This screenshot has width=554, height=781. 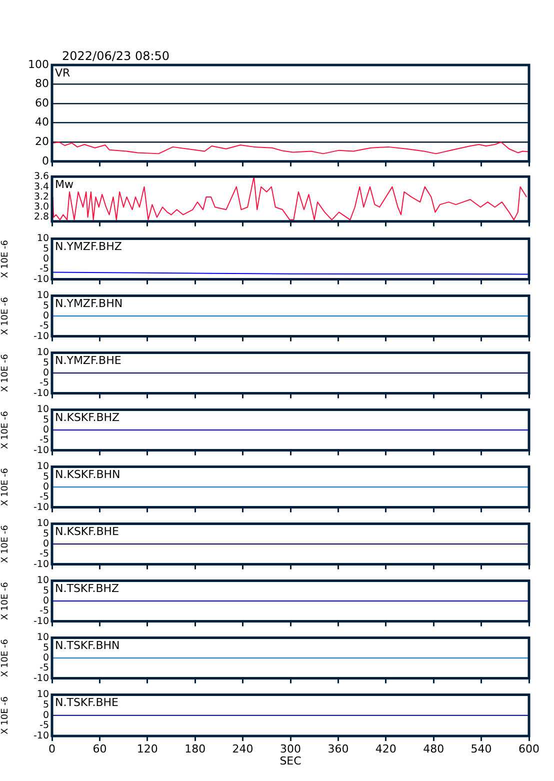 What do you see at coordinates (42, 103) in the screenshot?
I see `y-tick-label: 60` at bounding box center [42, 103].